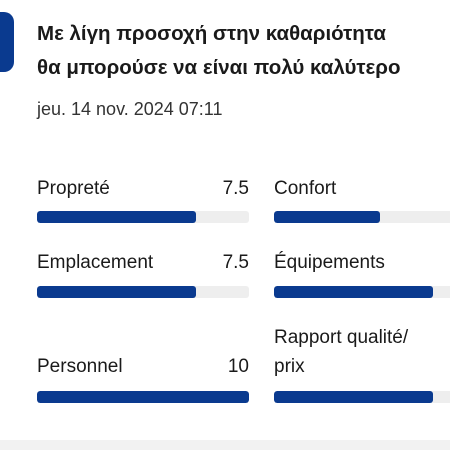  What do you see at coordinates (80, 366) in the screenshot?
I see `score-label: Personnel` at bounding box center [80, 366].